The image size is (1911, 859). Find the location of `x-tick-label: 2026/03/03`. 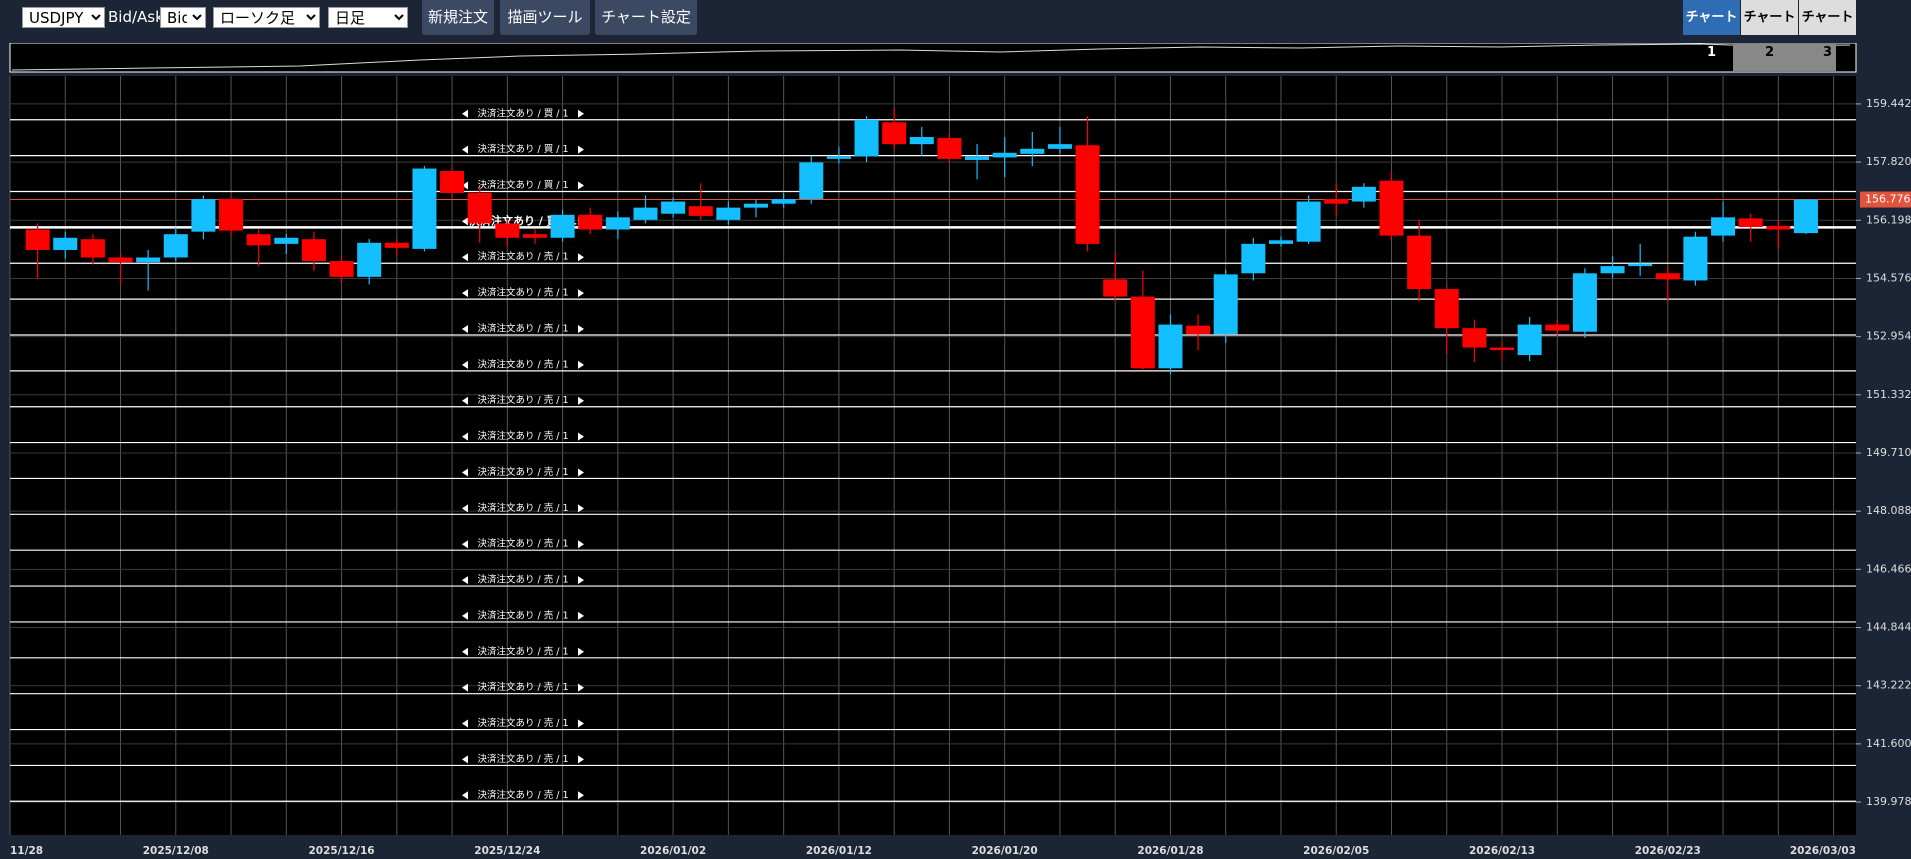

x-tick-label: 2026/03/03 is located at coordinates (1823, 851).